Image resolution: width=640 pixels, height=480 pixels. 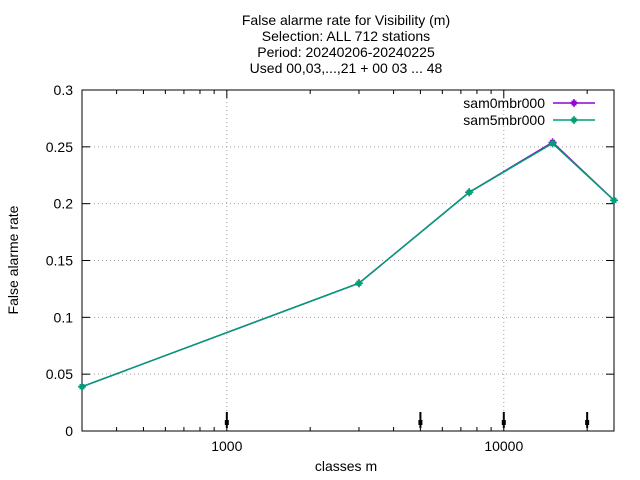 I want to click on y-tick-label: 0.15, so click(x=59, y=261).